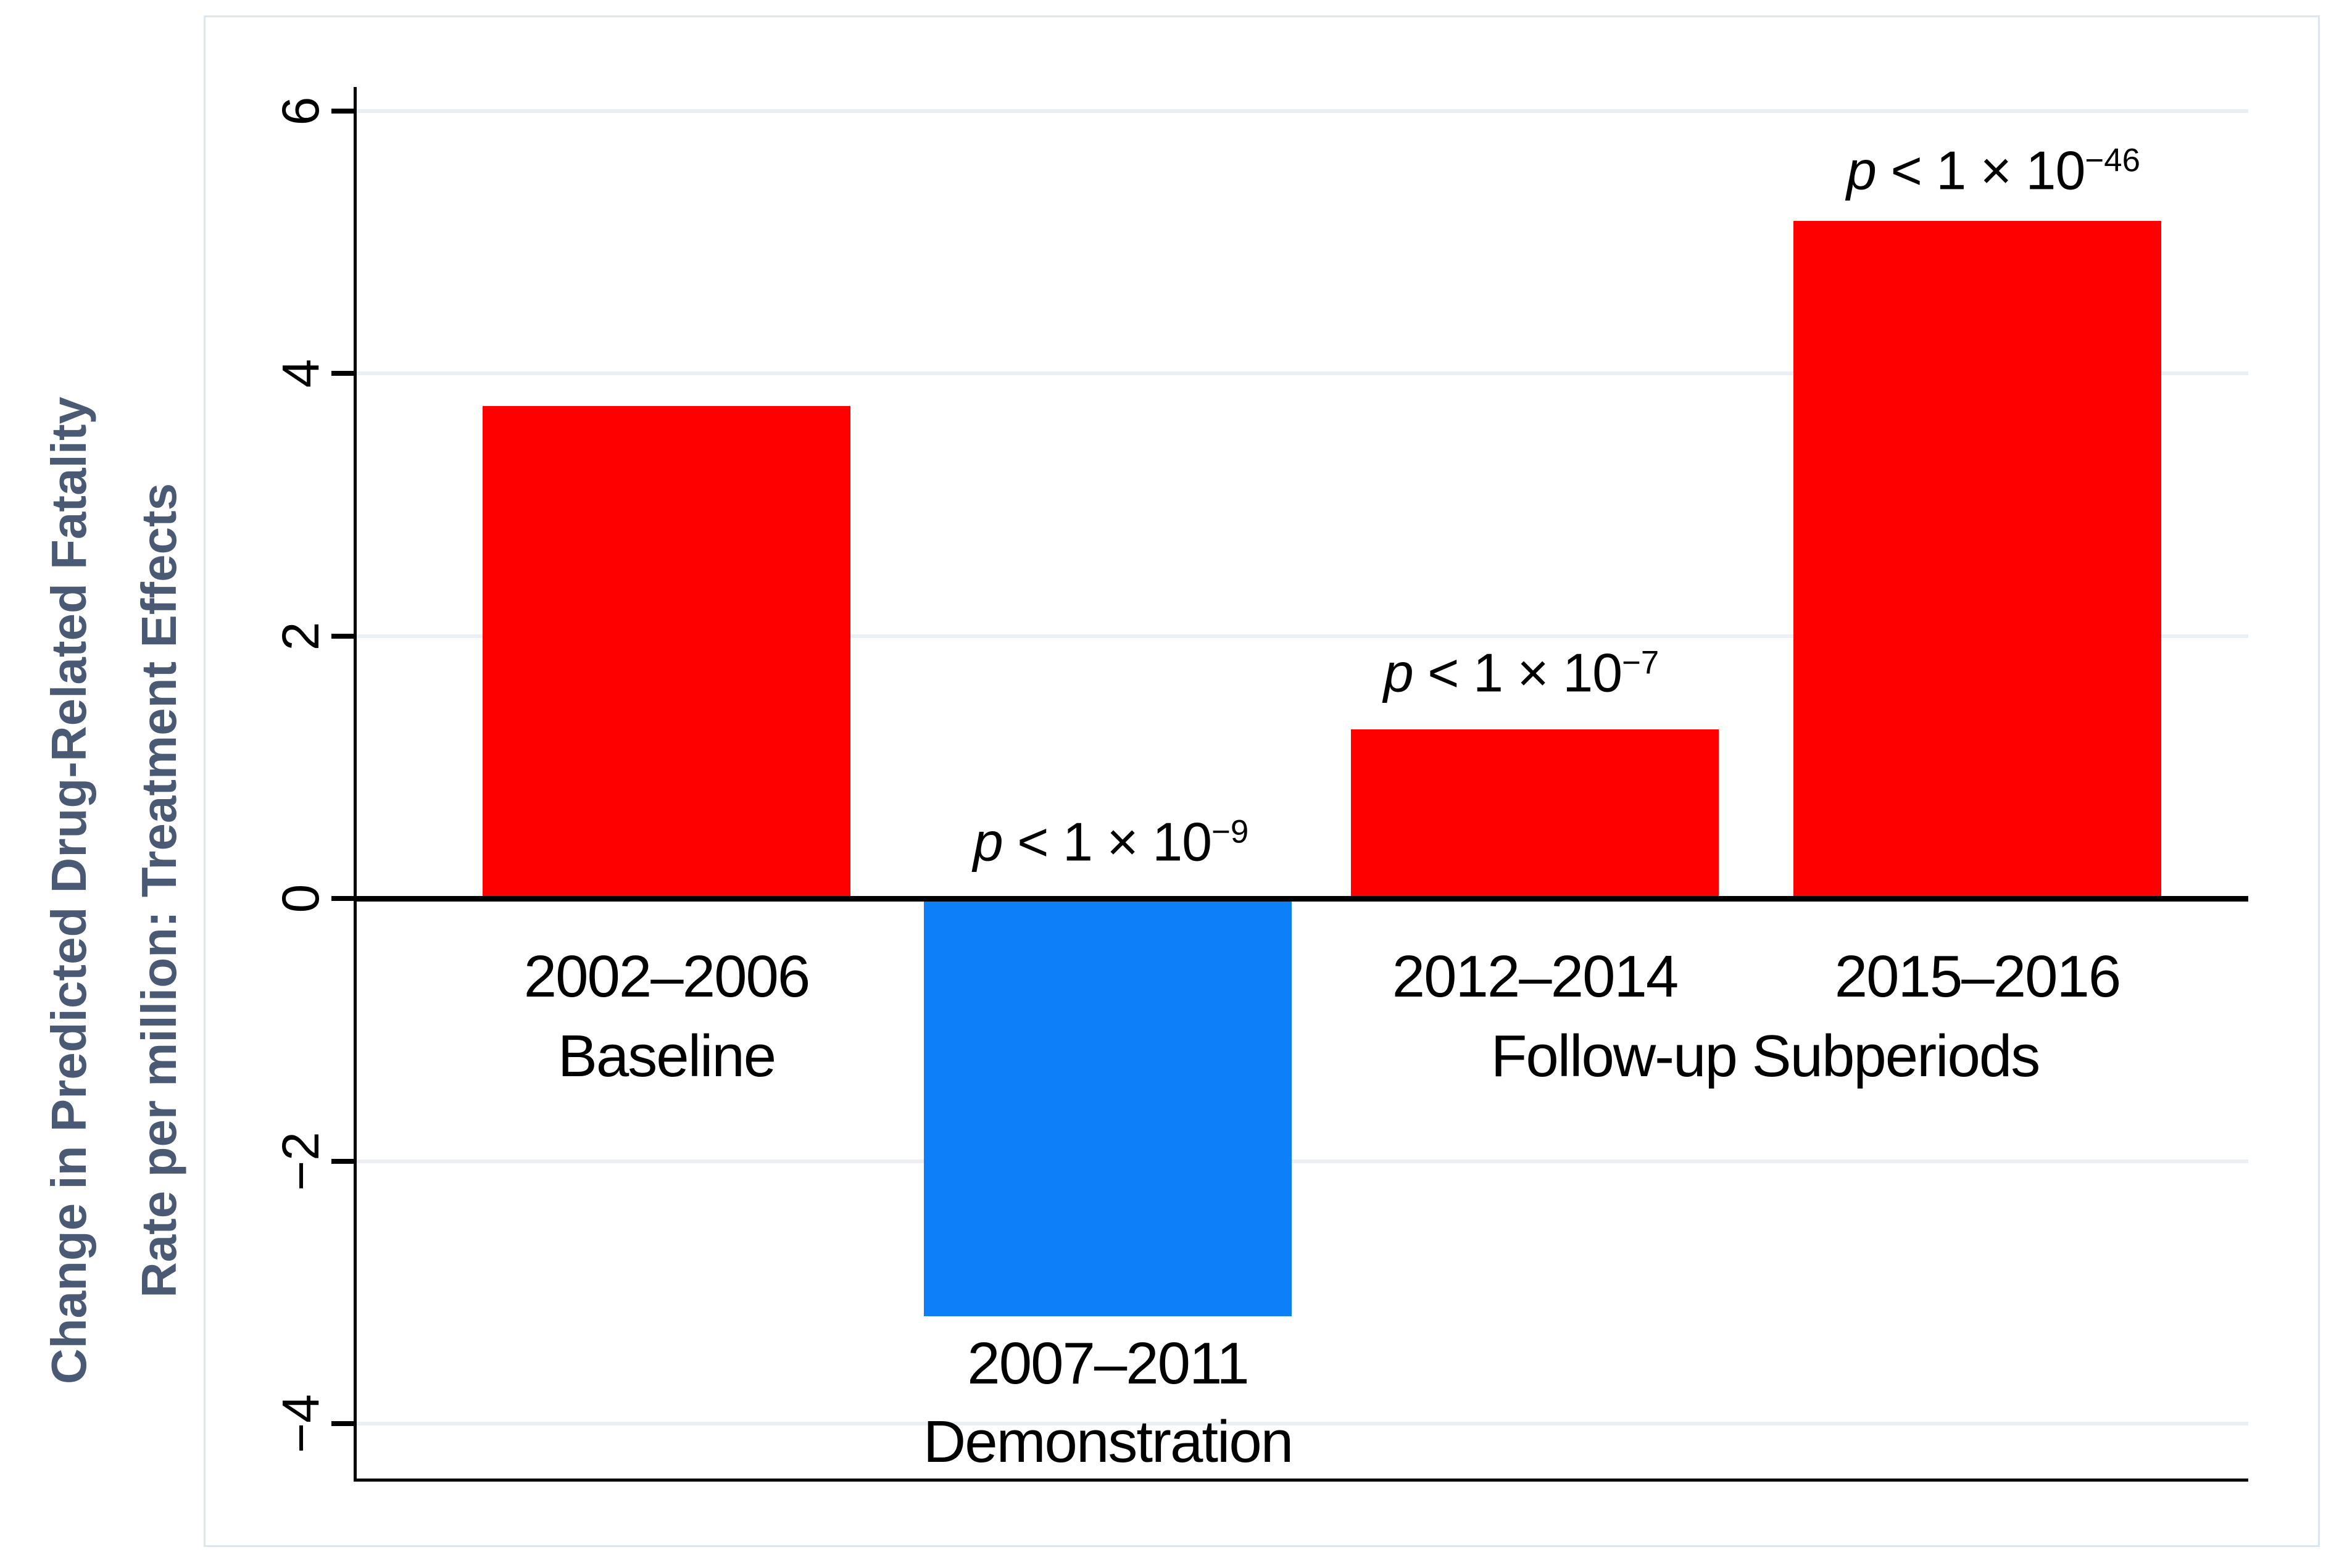 This screenshot has height=1568, width=2347. Describe the element at coordinates (301, 898) in the screenshot. I see `y-tick-label-0: 0` at that location.